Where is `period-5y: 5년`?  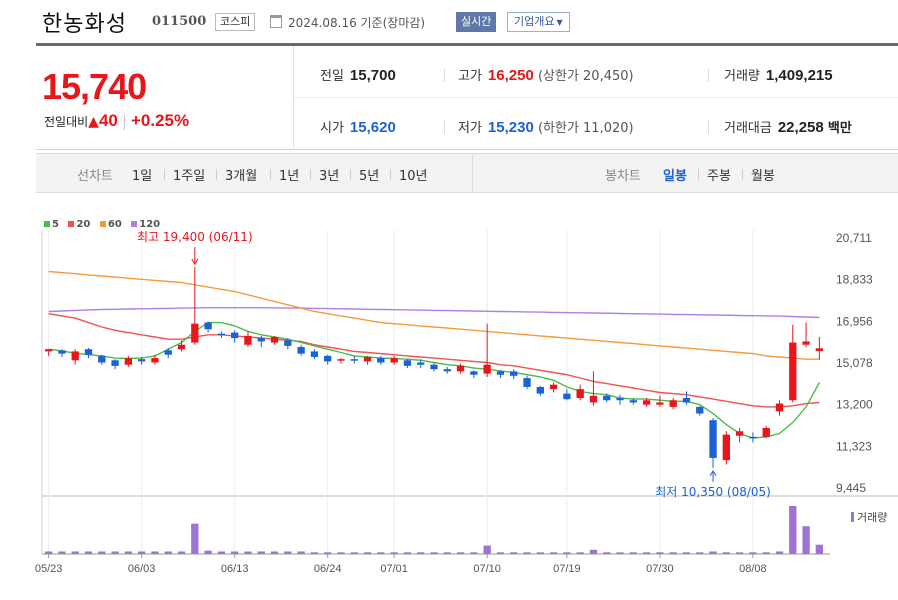
period-5y: 5년 is located at coordinates (369, 176).